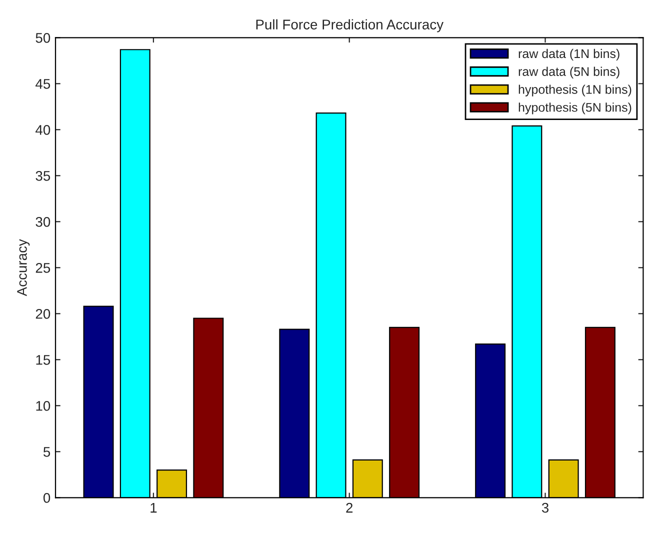  I want to click on y-tick-label: 40, so click(43, 129).